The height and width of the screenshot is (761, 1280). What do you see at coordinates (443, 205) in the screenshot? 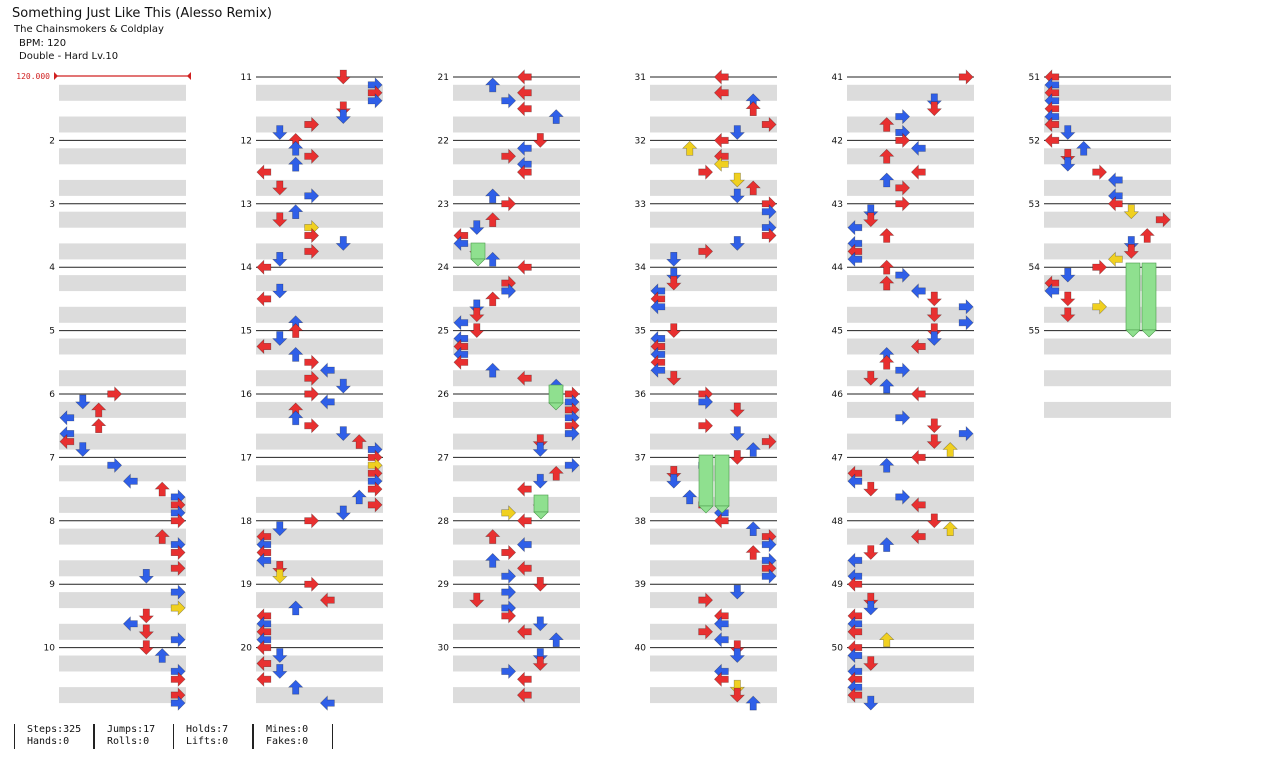
I see `measure-number: 23` at bounding box center [443, 205].